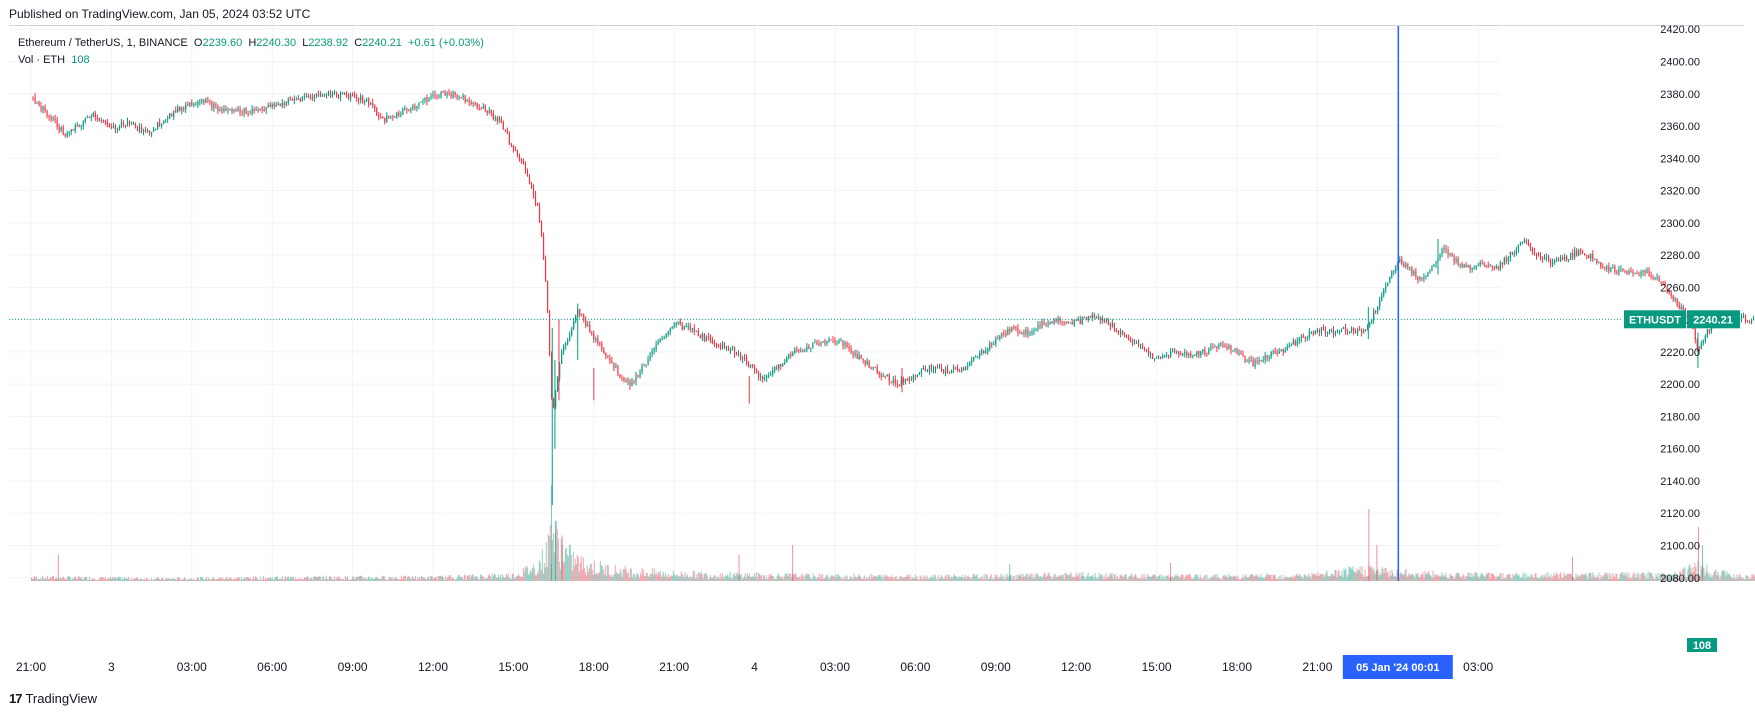  What do you see at coordinates (42, 60) in the screenshot?
I see `volume-label: Vol · ETH` at bounding box center [42, 60].